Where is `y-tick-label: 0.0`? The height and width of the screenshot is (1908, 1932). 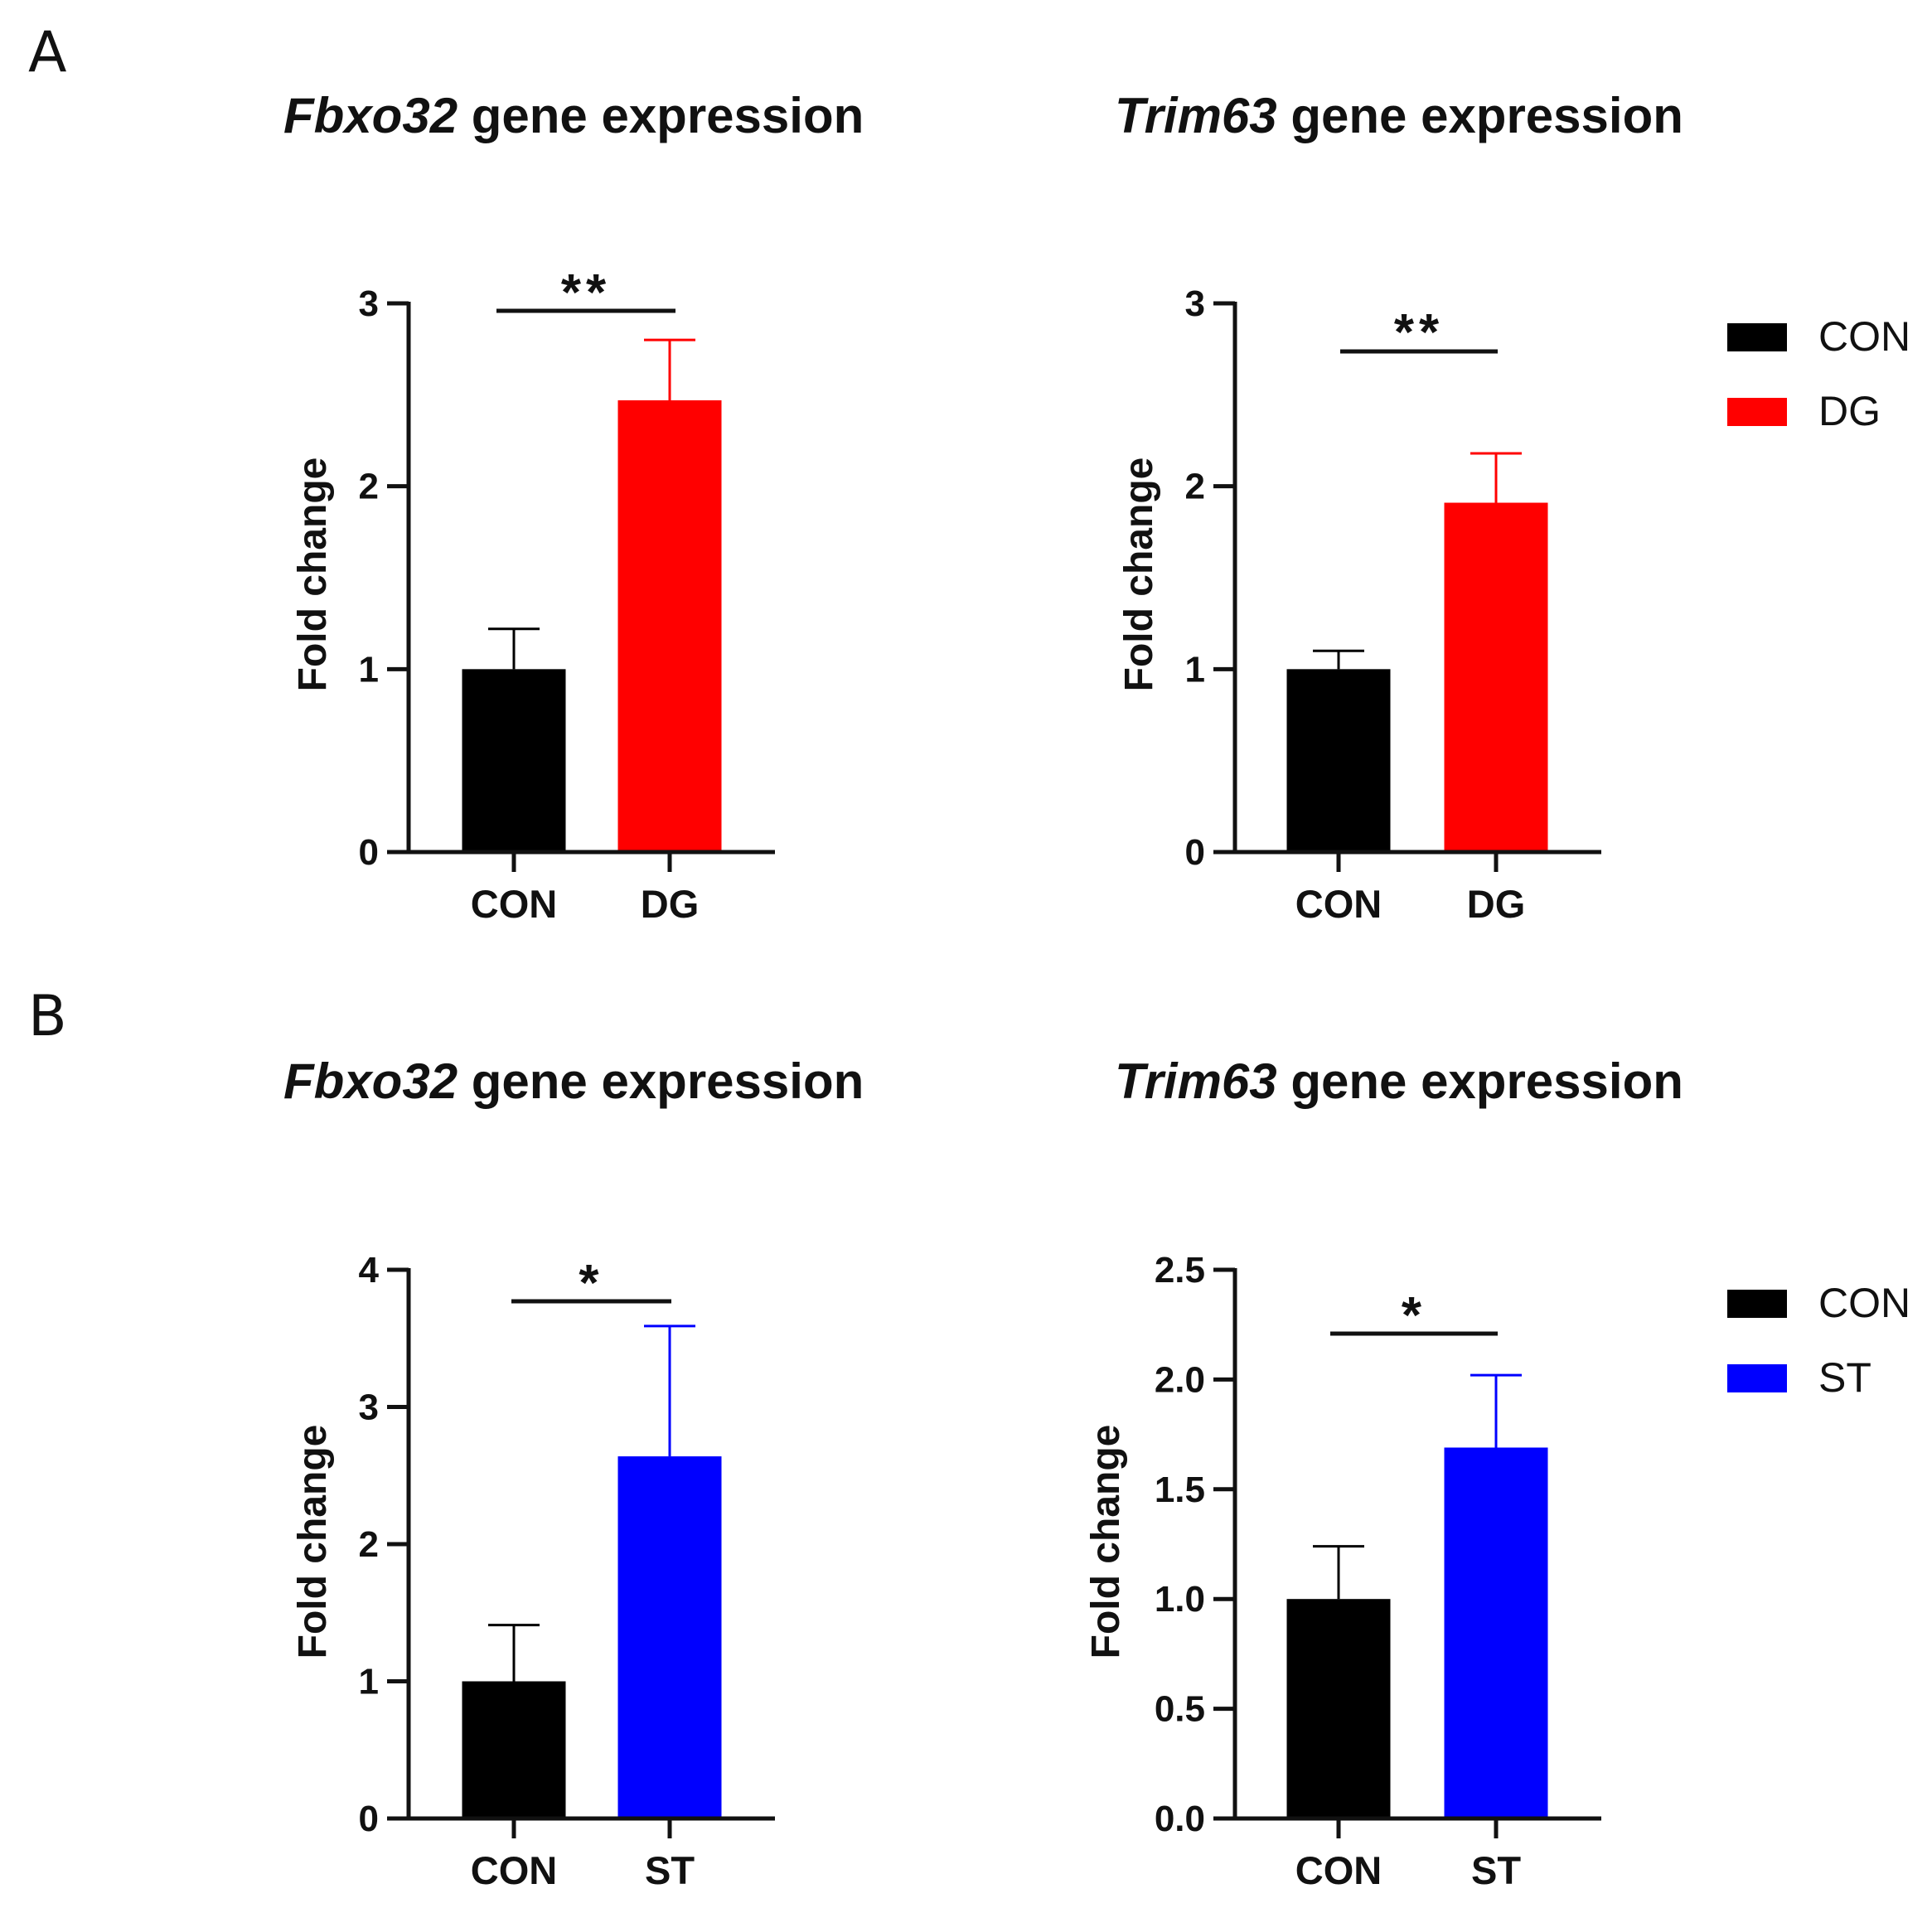 y-tick-label: 0.0 is located at coordinates (1180, 1819).